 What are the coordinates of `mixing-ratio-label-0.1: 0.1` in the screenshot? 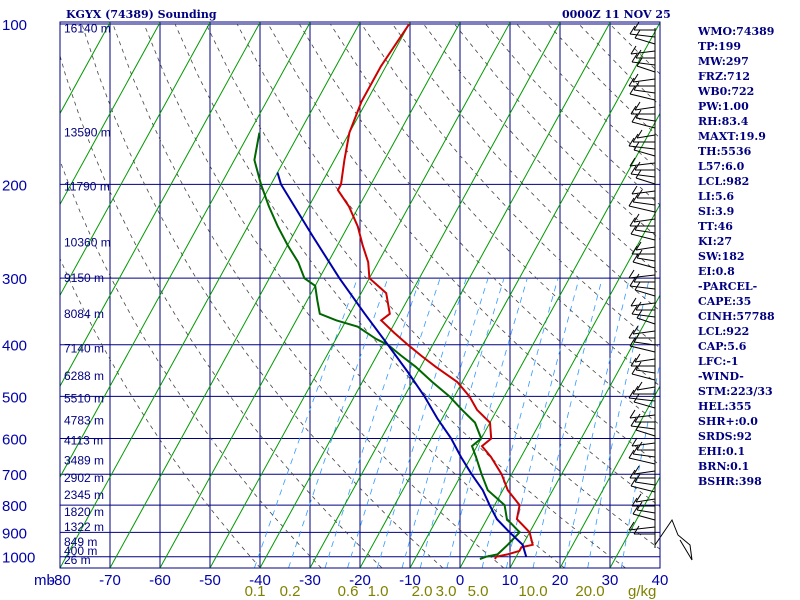 It's located at (255, 591).